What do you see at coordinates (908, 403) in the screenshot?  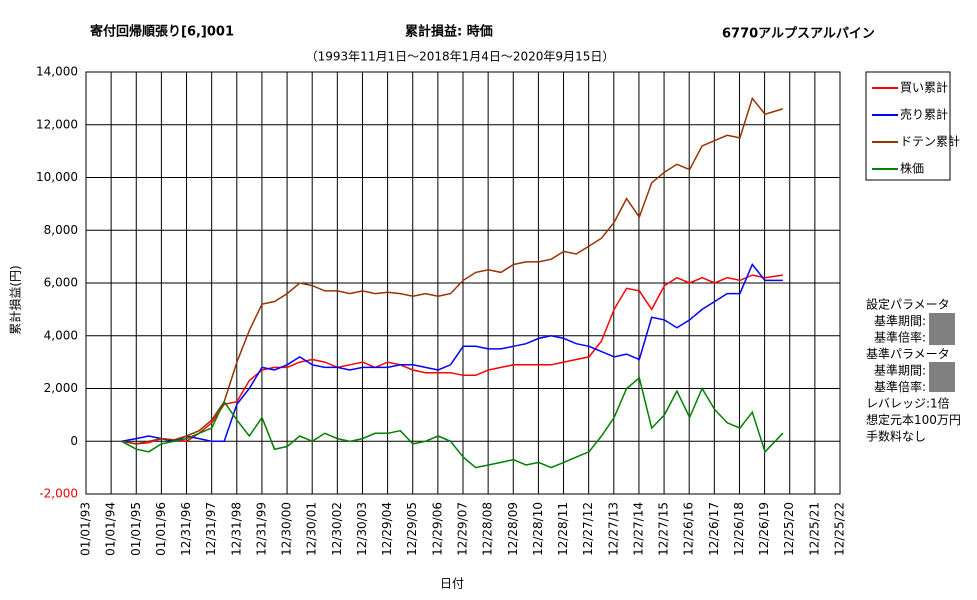 I see `side-note: レバレッジ:1倍` at bounding box center [908, 403].